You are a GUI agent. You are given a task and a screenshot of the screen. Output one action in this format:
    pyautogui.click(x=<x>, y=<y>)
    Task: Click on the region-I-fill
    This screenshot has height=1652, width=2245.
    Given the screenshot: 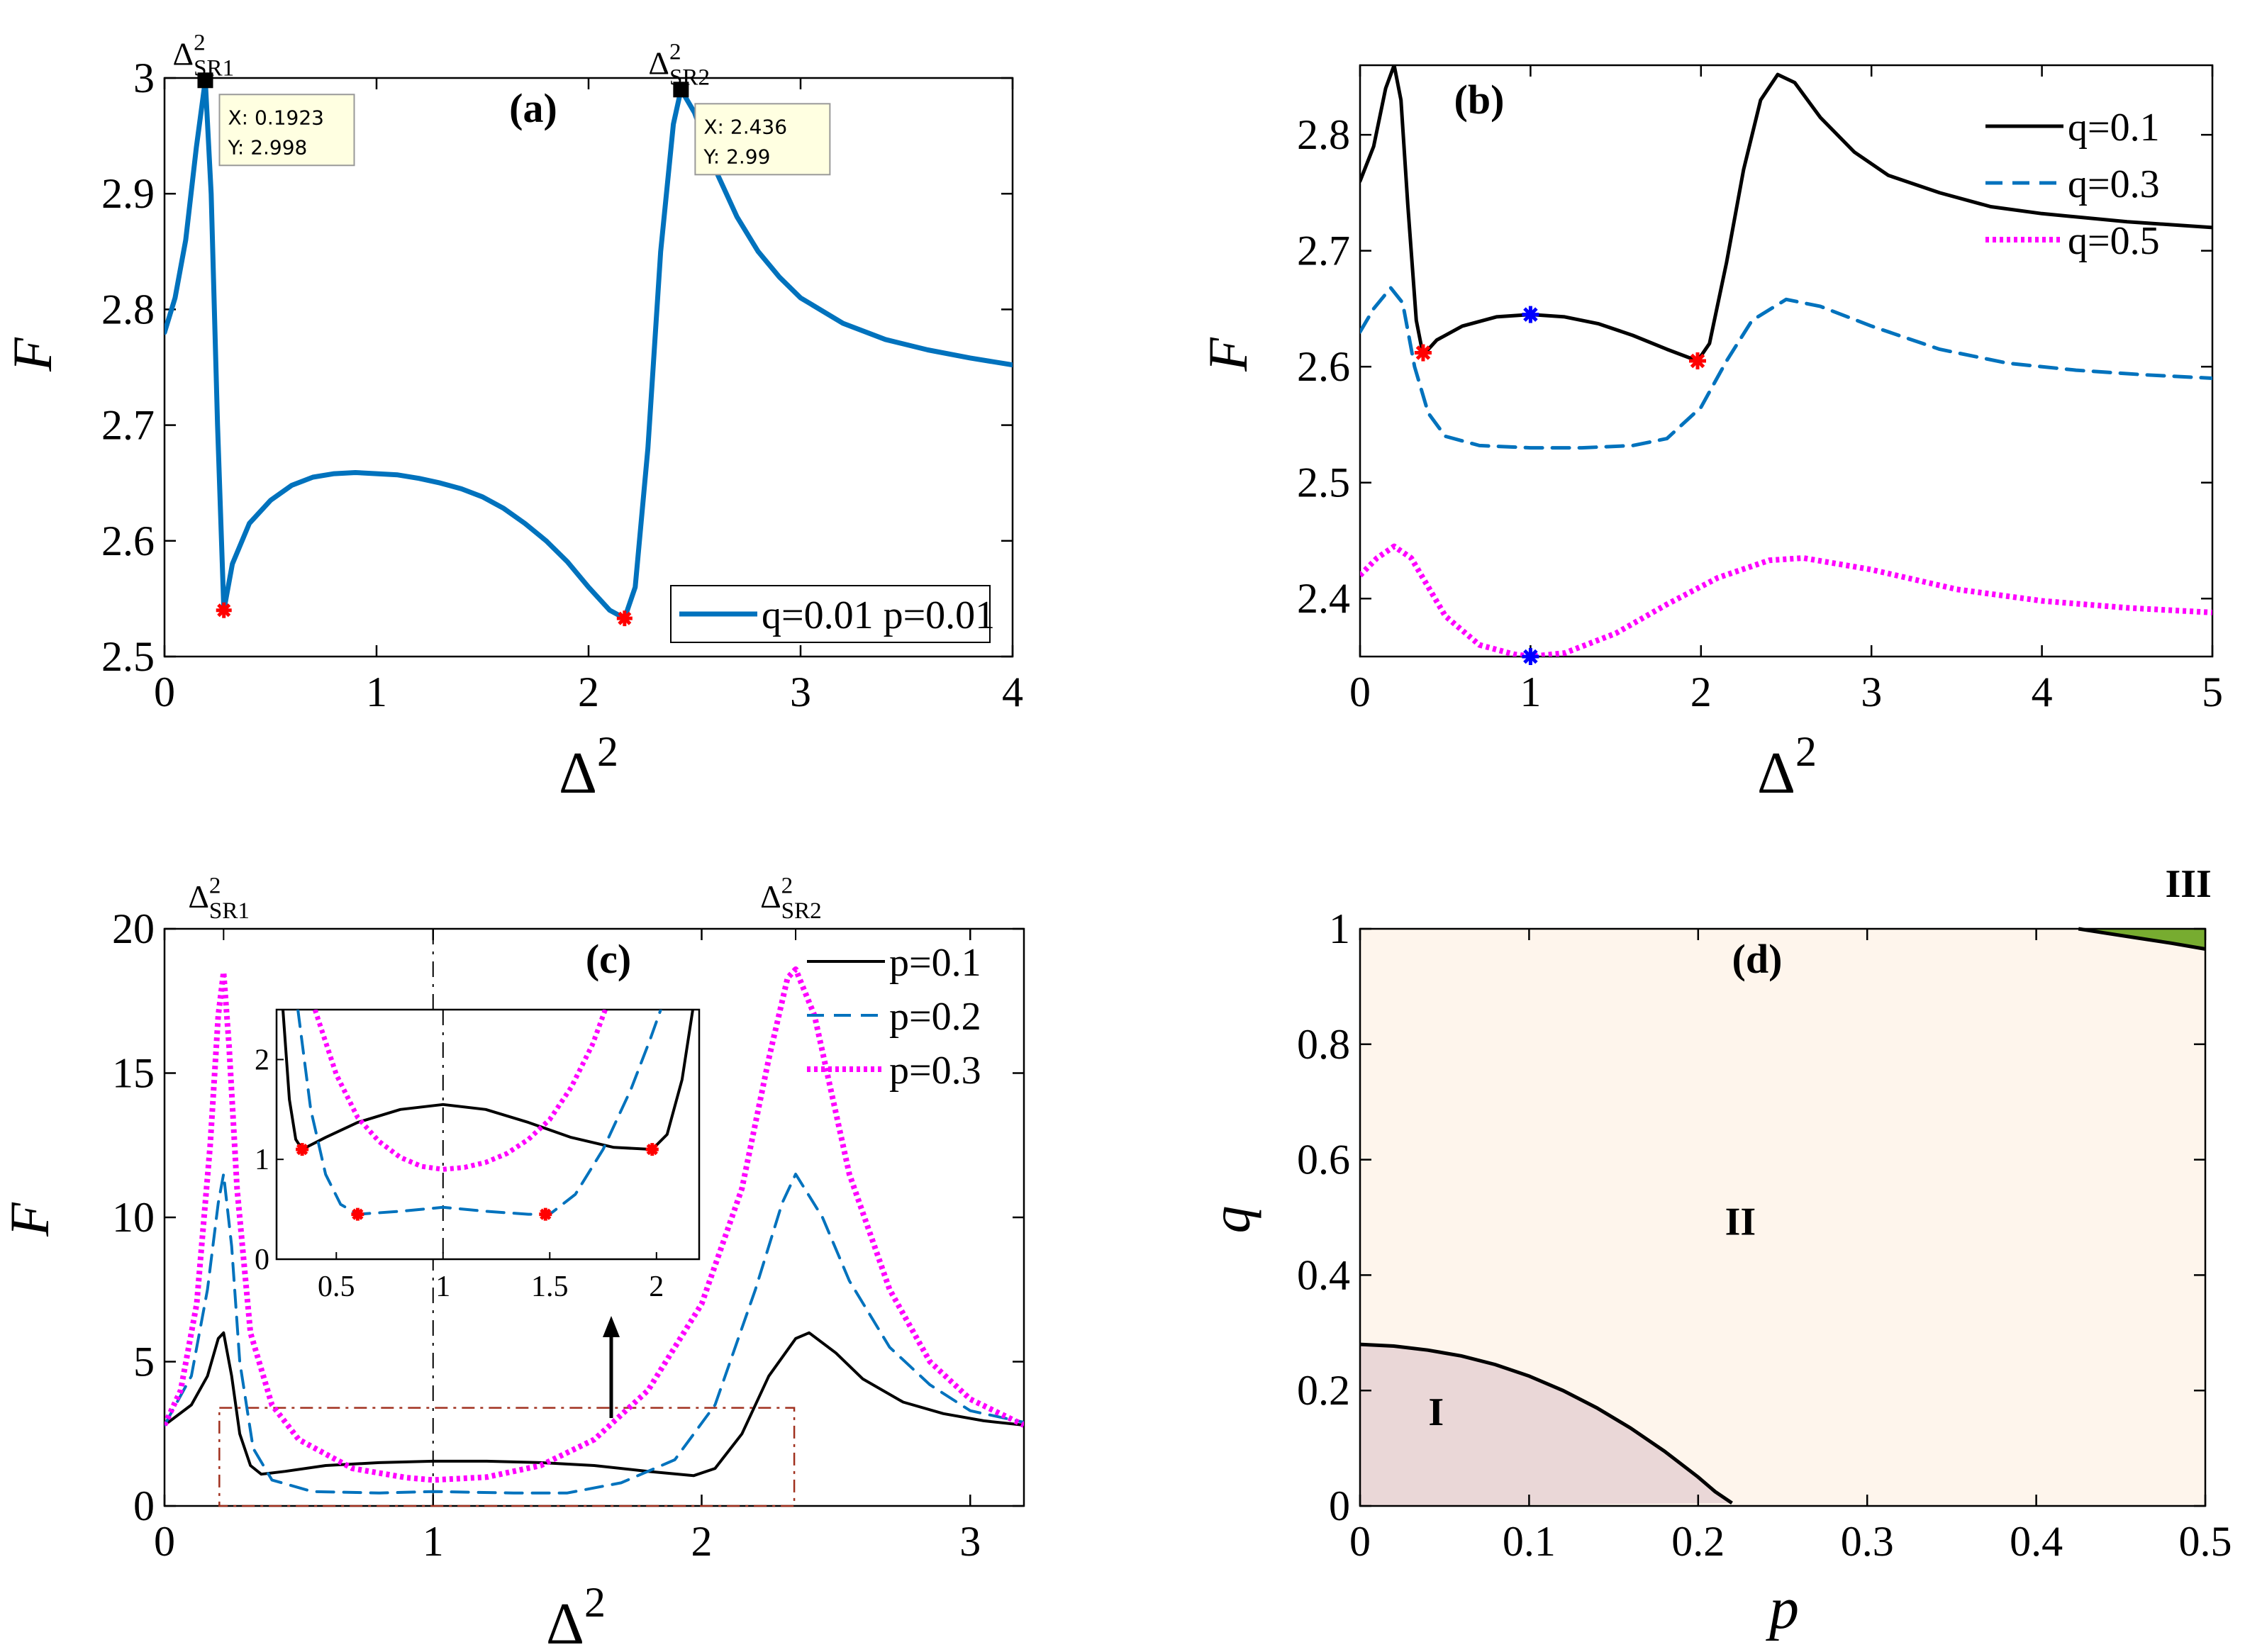 What is the action you would take?
    pyautogui.click(x=1546, y=1425)
    